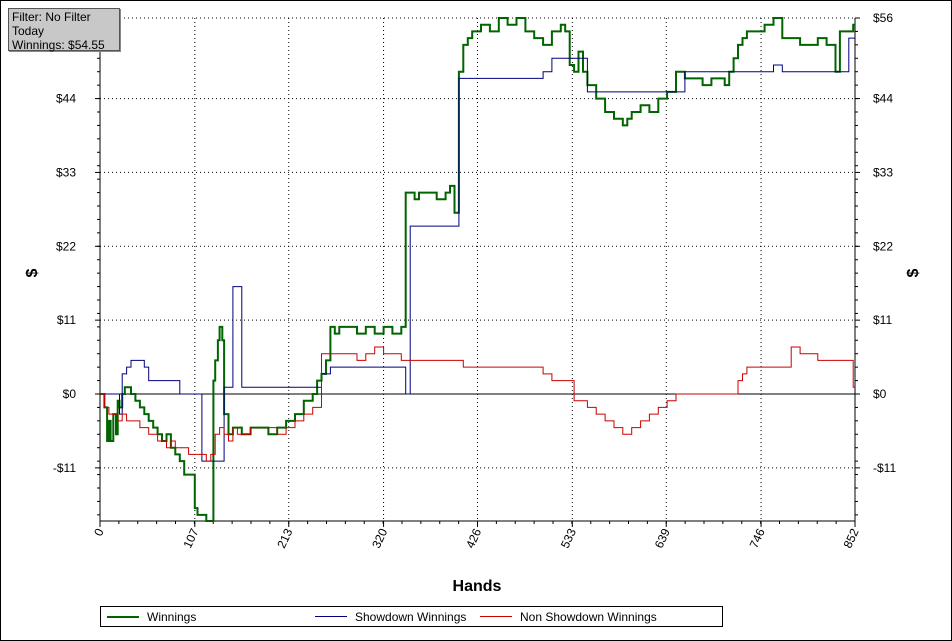  Describe the element at coordinates (66, 320) in the screenshot. I see `y-tick-label-left: $11` at that location.